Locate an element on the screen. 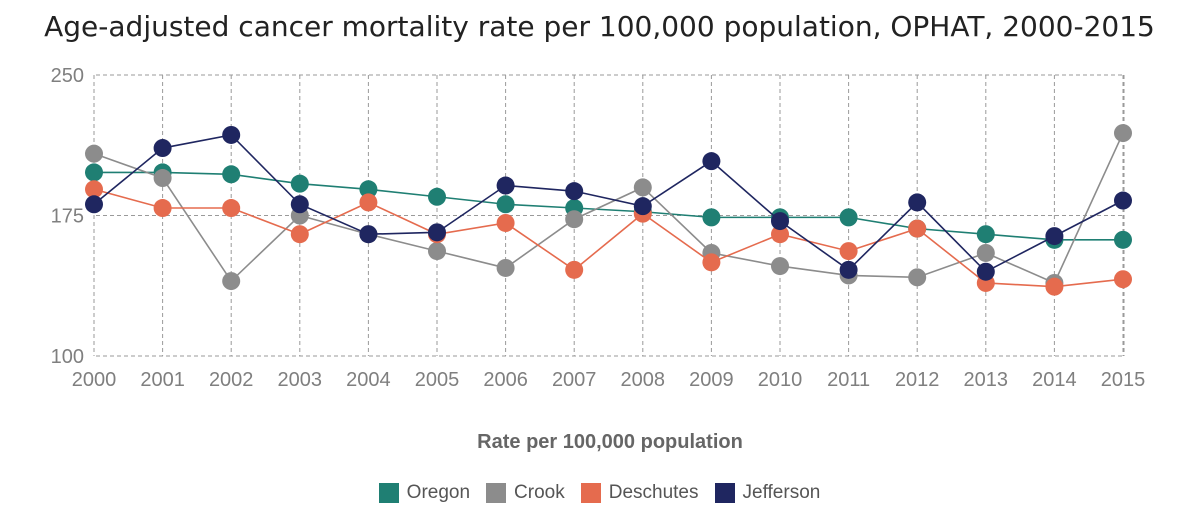 The width and height of the screenshot is (1199, 518). y-tick-label: 175 is located at coordinates (67, 217).